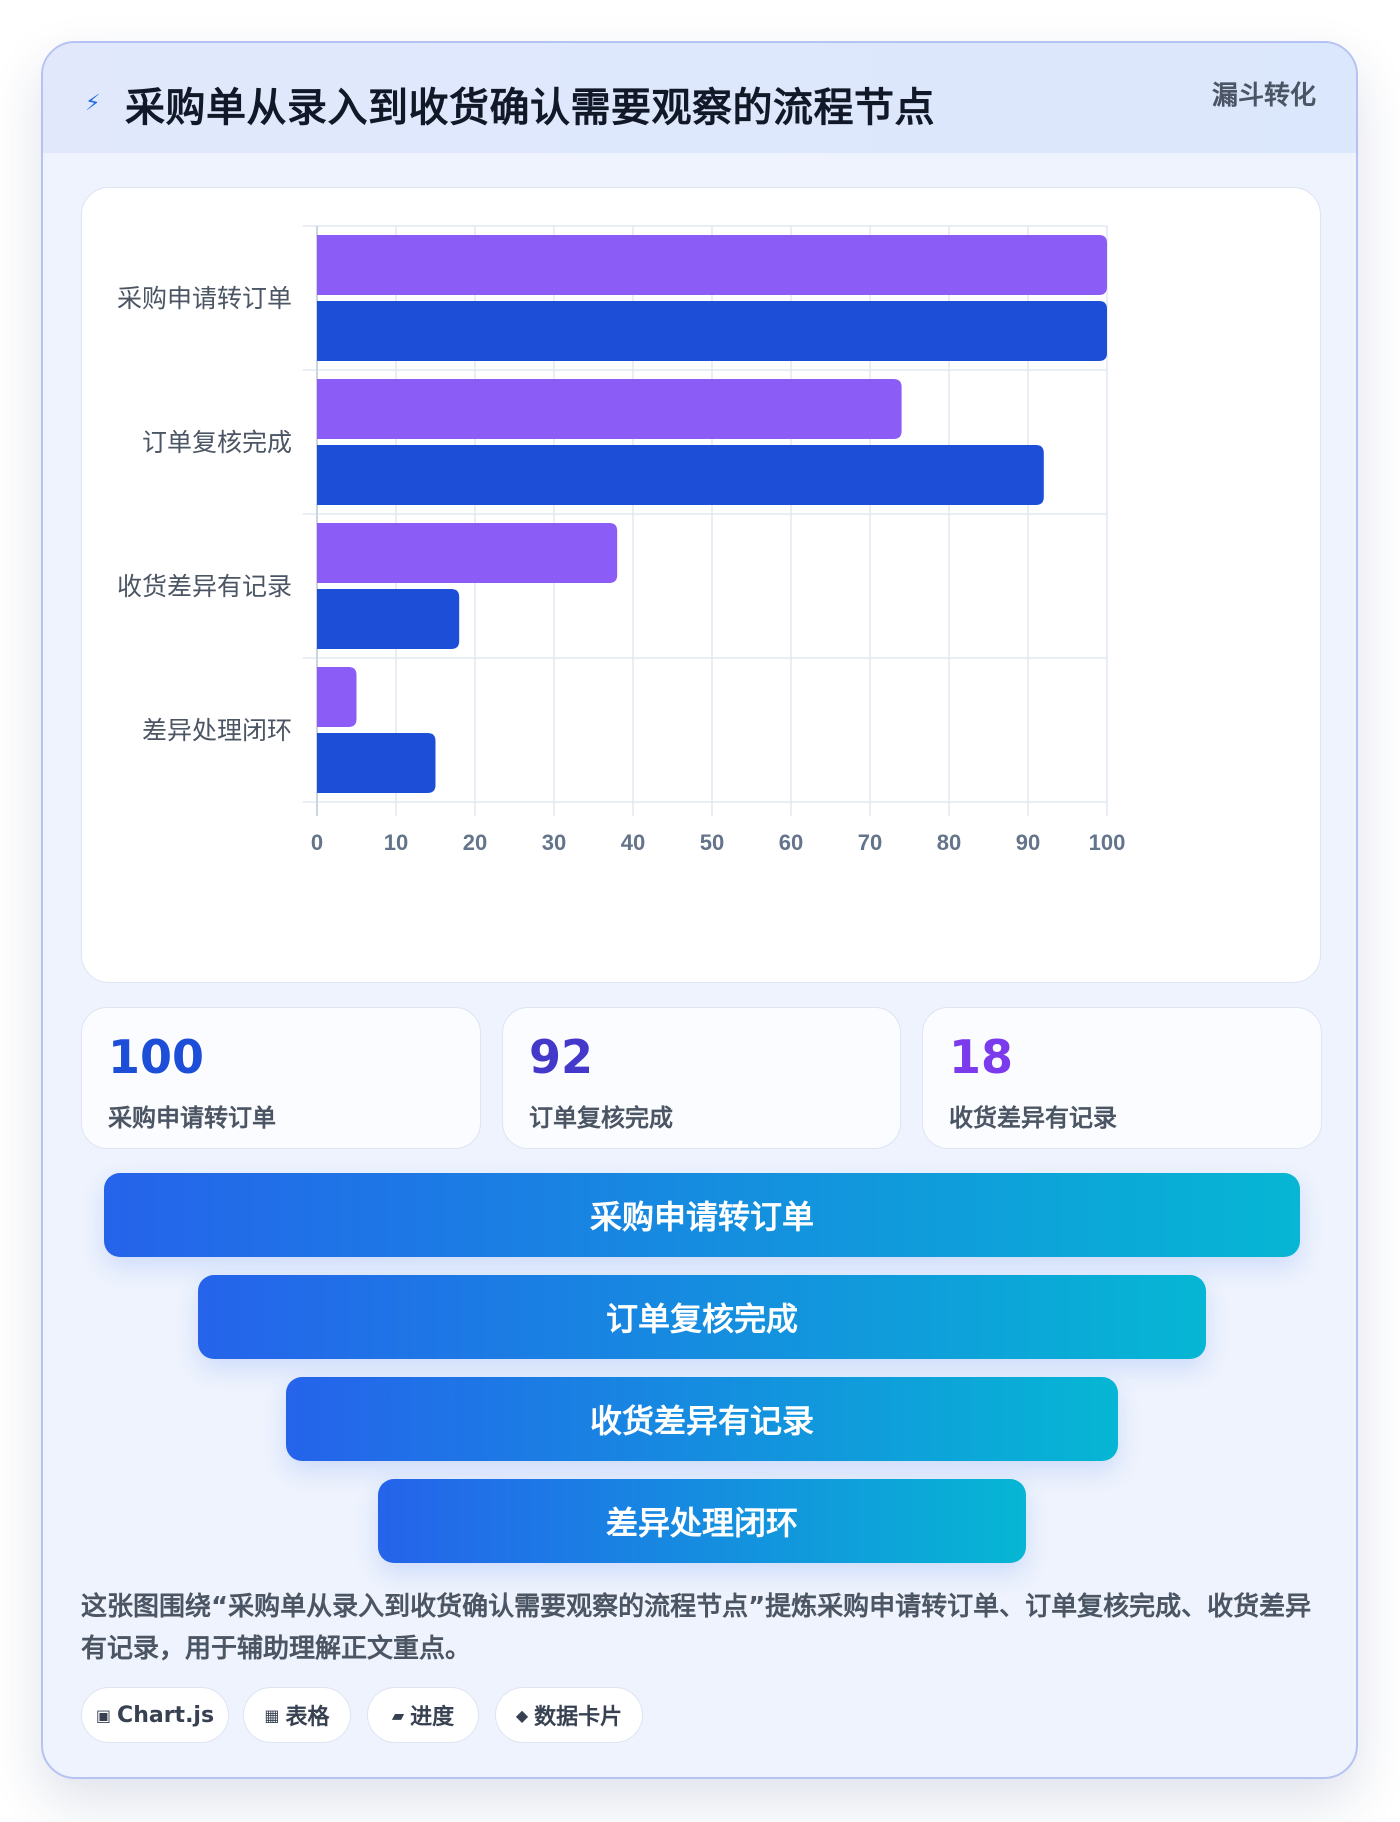  I want to click on chip-progress: ▰ 进度, so click(423, 1715).